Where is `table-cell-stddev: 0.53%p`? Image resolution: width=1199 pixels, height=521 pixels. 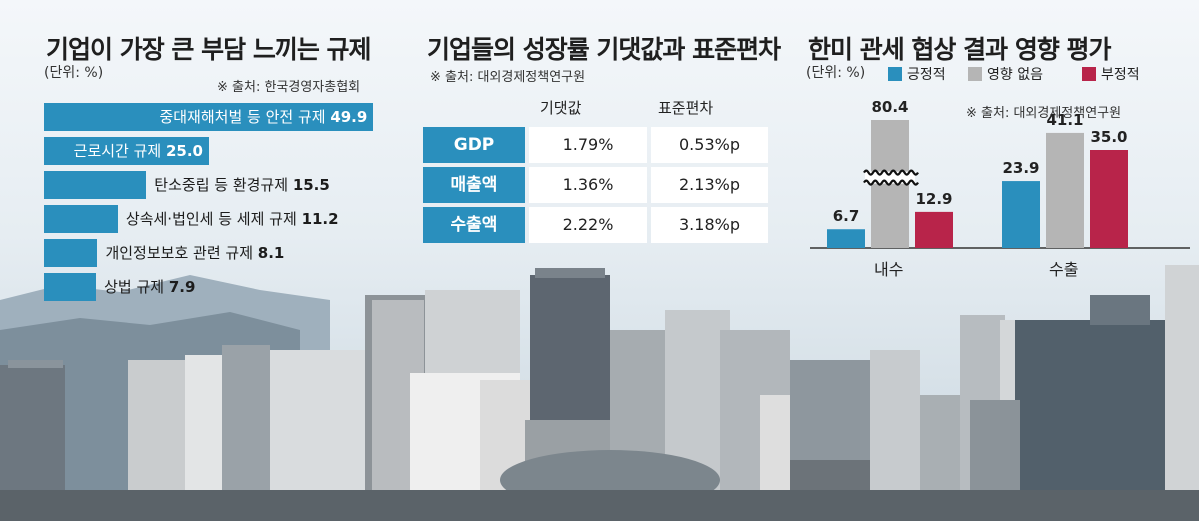
table-cell-stddev: 0.53%p is located at coordinates (709, 145).